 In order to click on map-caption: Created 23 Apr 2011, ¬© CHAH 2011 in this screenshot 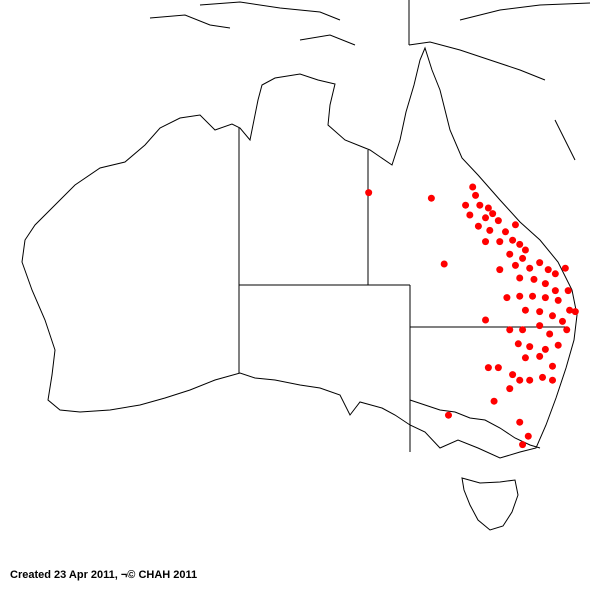, I will do `click(104, 575)`.